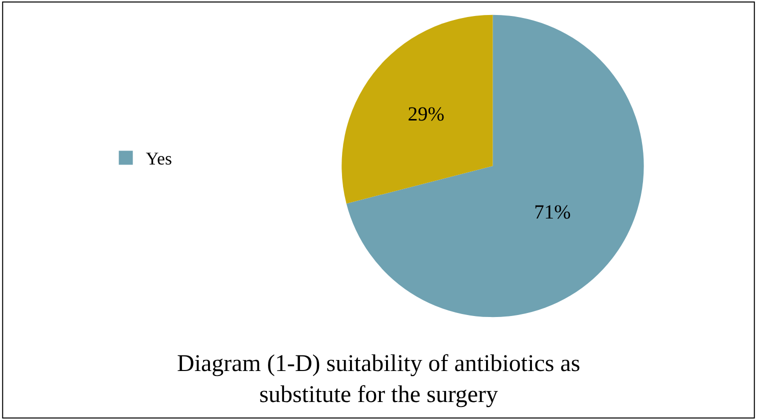 This screenshot has width=757, height=420. What do you see at coordinates (426, 114) in the screenshot?
I see `data-label: 29%` at bounding box center [426, 114].